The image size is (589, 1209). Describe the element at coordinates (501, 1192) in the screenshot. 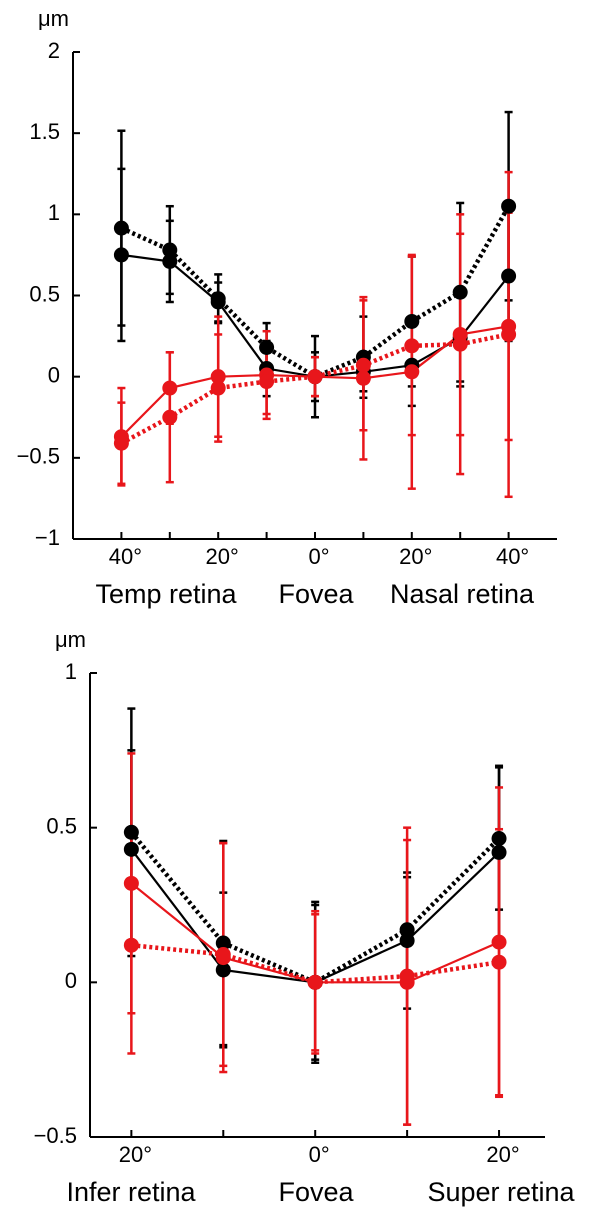

I see `region-label: Super retina` at that location.